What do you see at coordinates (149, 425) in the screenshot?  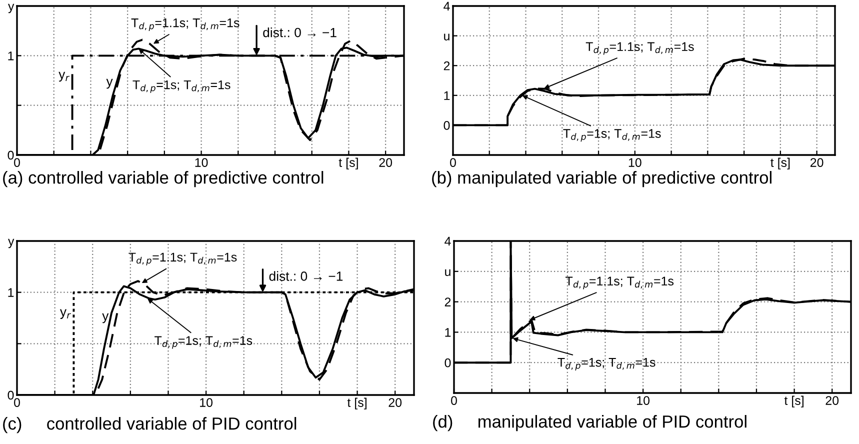 I see `text: (c) controlled variable of PID control` at bounding box center [149, 425].